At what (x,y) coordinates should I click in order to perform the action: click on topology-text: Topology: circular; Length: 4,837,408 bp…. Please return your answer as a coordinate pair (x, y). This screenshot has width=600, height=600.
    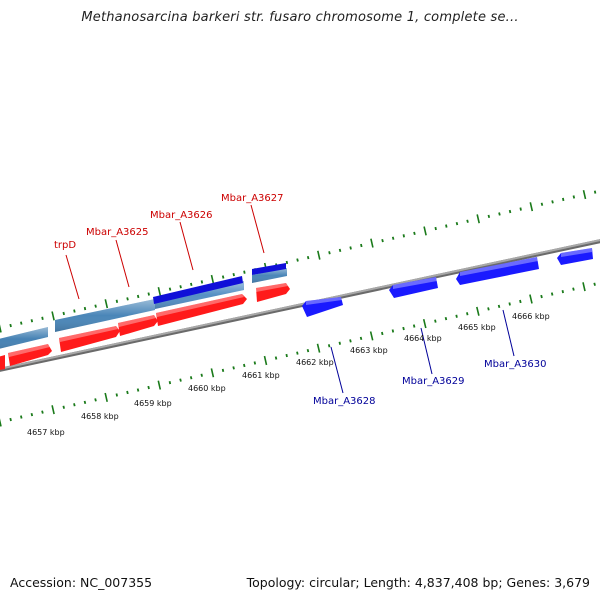
    Looking at the image, I should click on (418, 582).